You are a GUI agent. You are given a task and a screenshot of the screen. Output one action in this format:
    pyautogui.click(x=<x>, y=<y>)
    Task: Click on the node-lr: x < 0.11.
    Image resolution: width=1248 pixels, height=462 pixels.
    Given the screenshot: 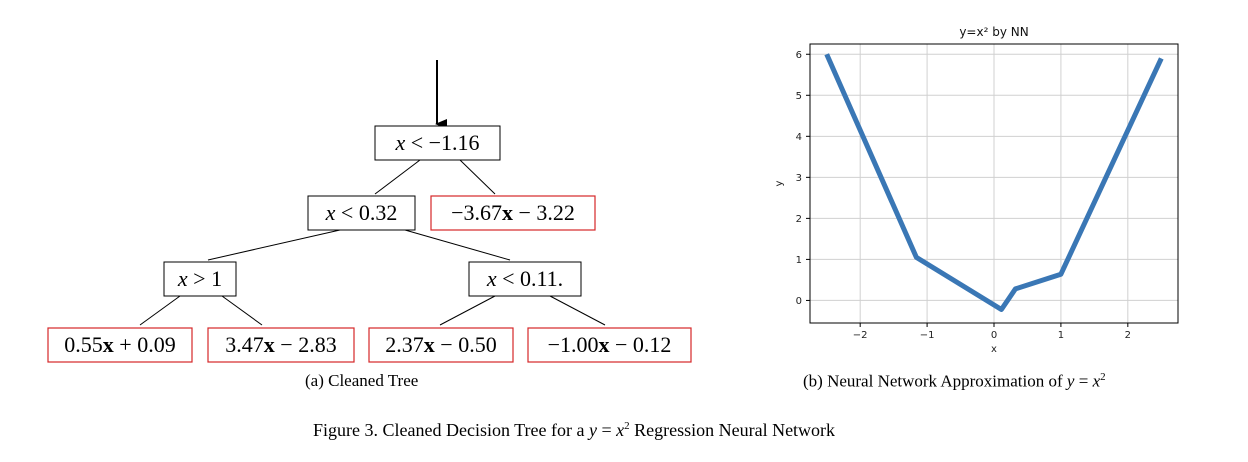 What is the action you would take?
    pyautogui.click(x=524, y=278)
    